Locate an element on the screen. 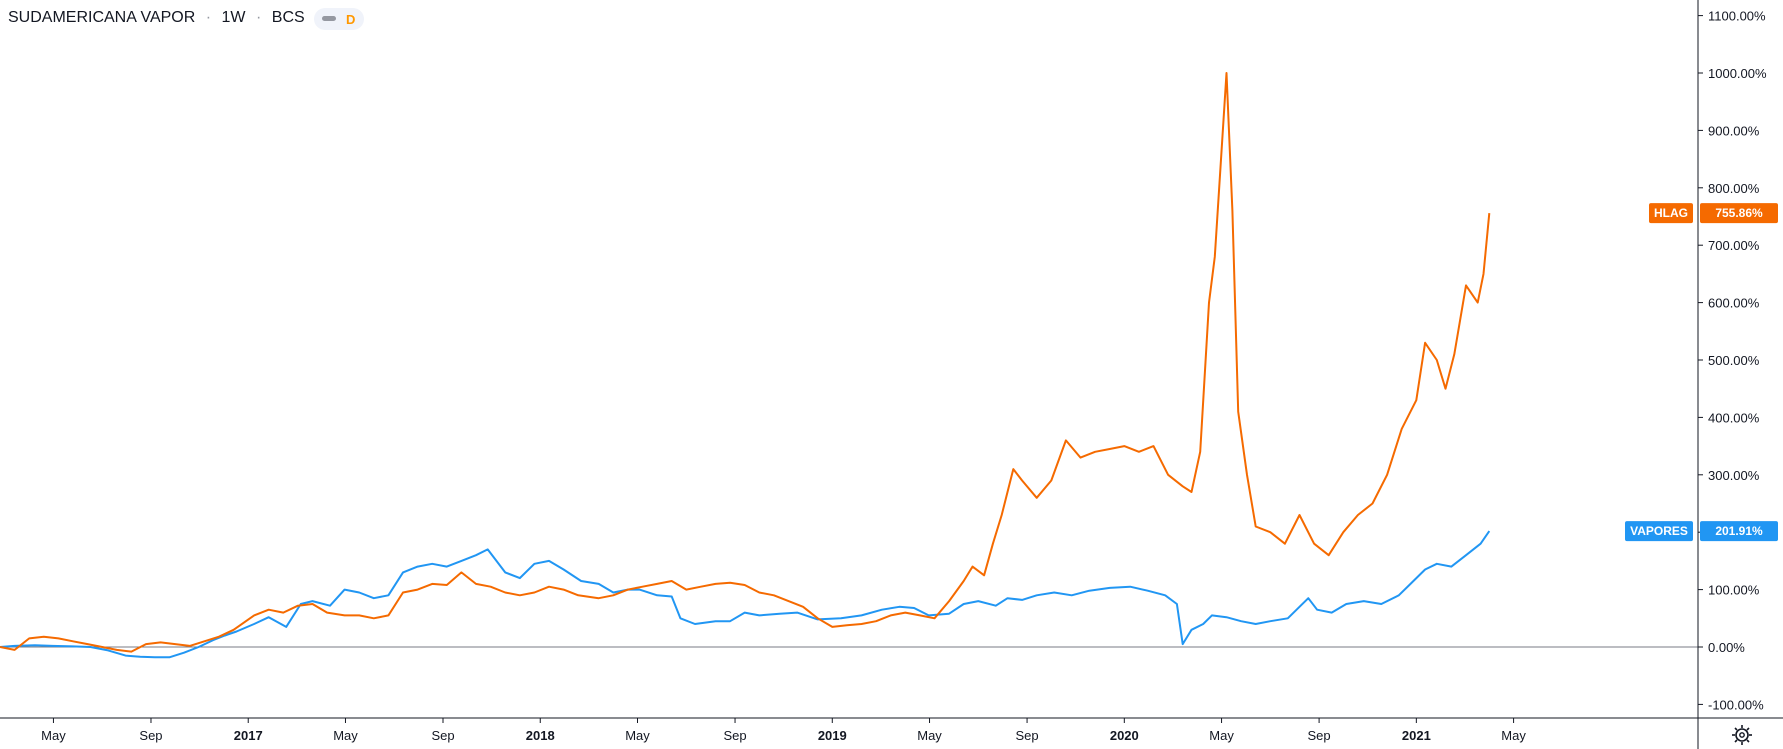 This screenshot has height=749, width=1783. y-tick-label: 400.00% is located at coordinates (1734, 417).